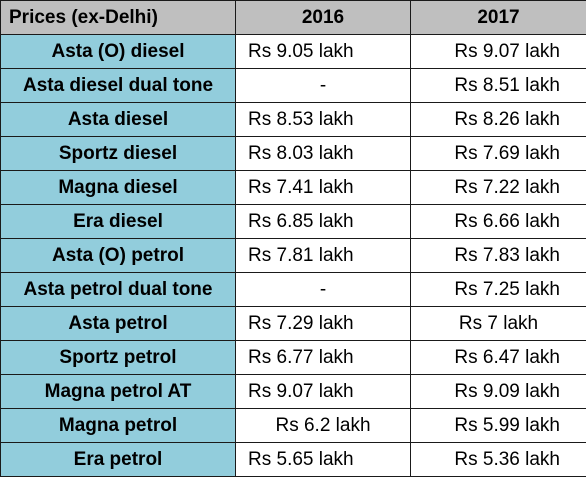  I want to click on model-name-cell: Asta (O) diesel, so click(118, 52).